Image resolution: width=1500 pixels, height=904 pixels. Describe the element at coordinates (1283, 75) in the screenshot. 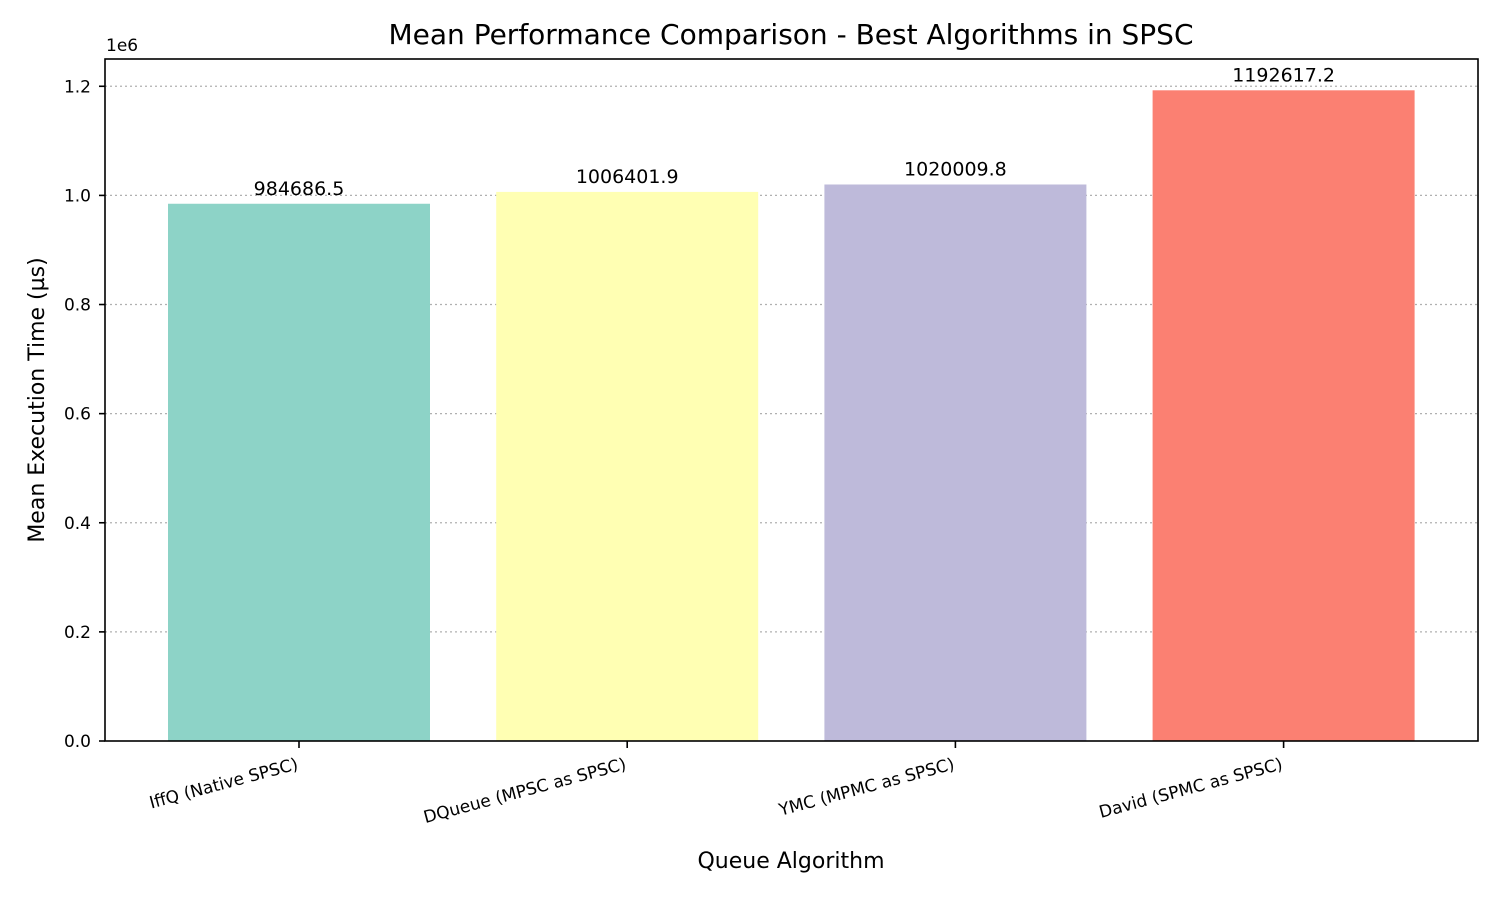

I see `bar-value-label: 1192617.2` at that location.